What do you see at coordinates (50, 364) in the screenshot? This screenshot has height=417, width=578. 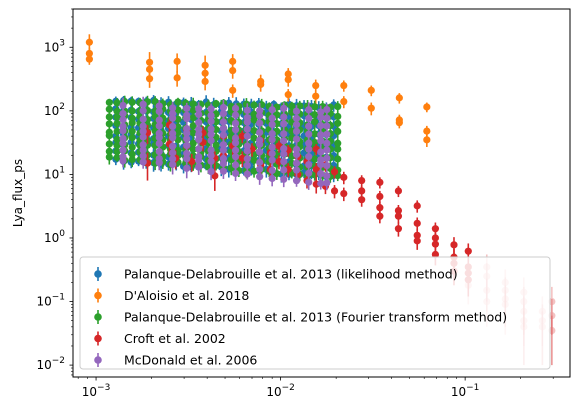 I see `y-tick-label: 10⁻²` at bounding box center [50, 364].